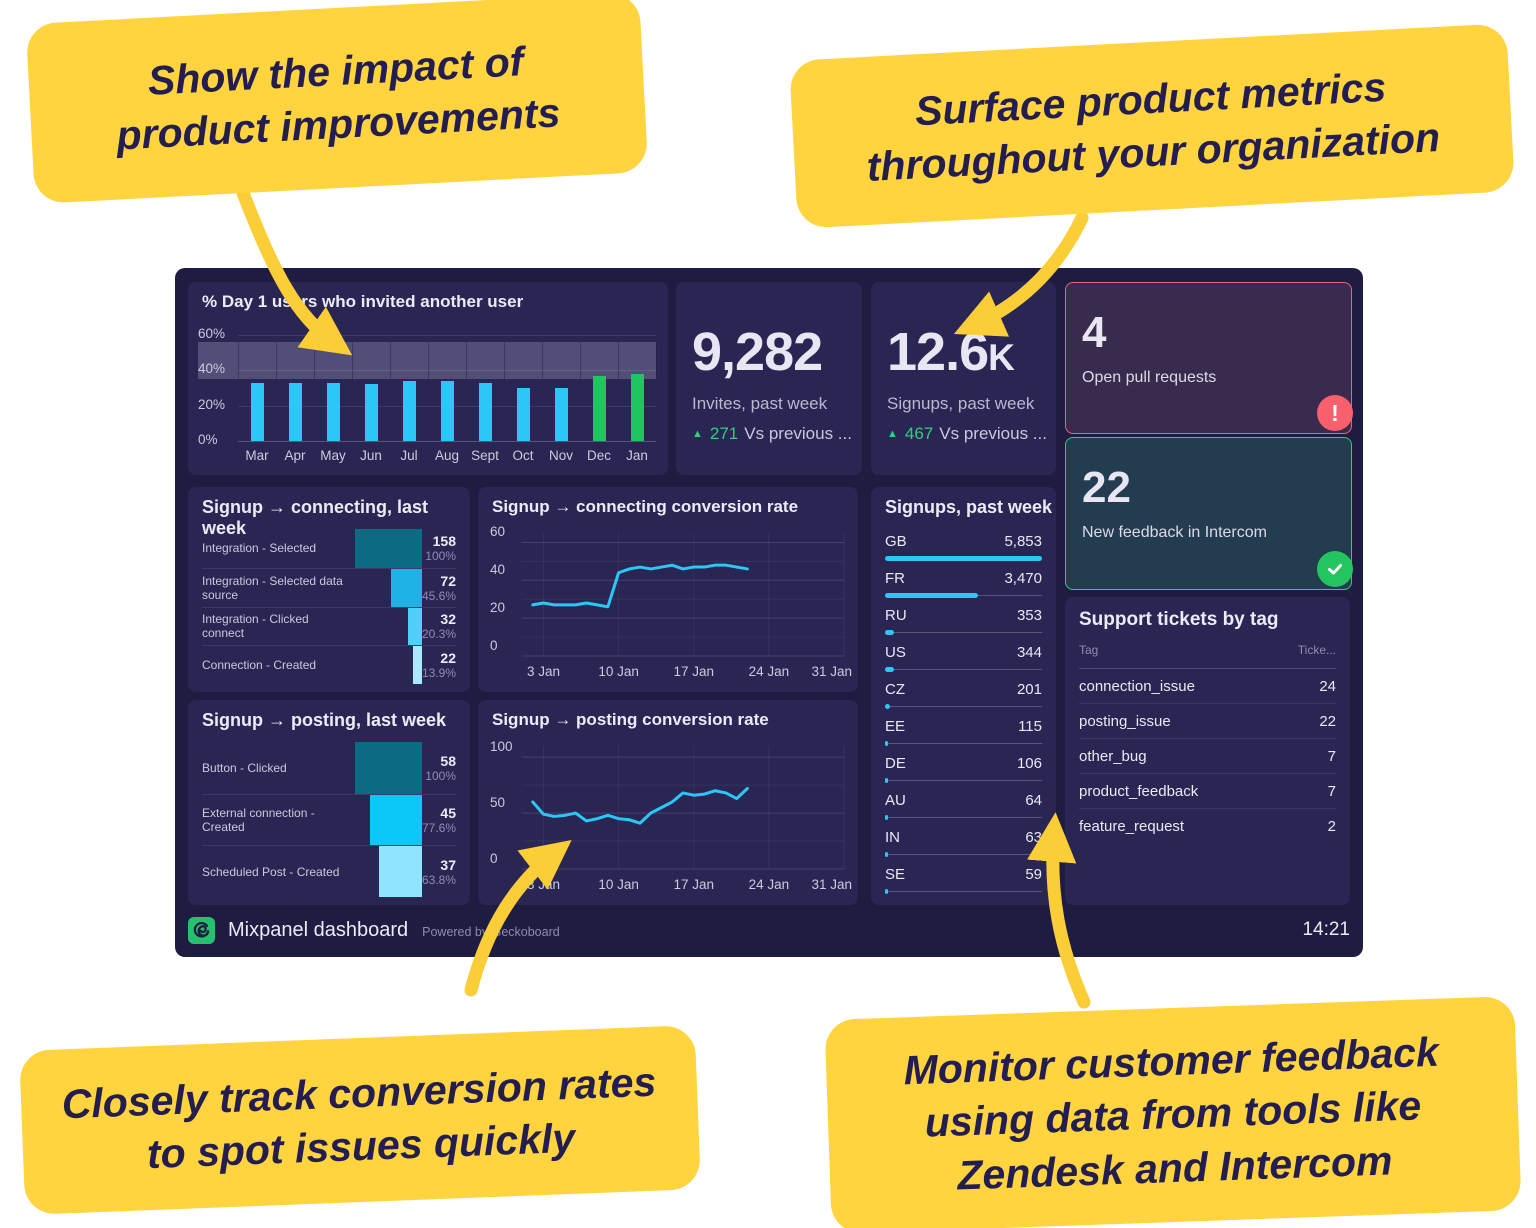 This screenshot has height=1228, width=1536. I want to click on funnel-step: External connection - Created 45 77.6%, so click(329, 819).